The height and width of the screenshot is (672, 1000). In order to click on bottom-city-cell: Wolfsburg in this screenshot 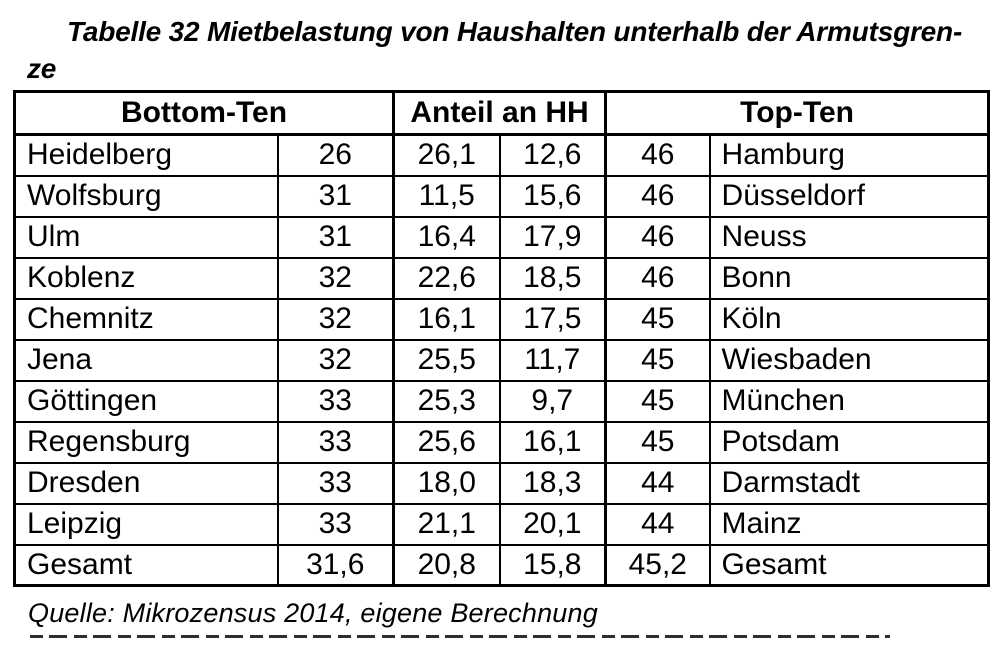, I will do `click(146, 196)`.